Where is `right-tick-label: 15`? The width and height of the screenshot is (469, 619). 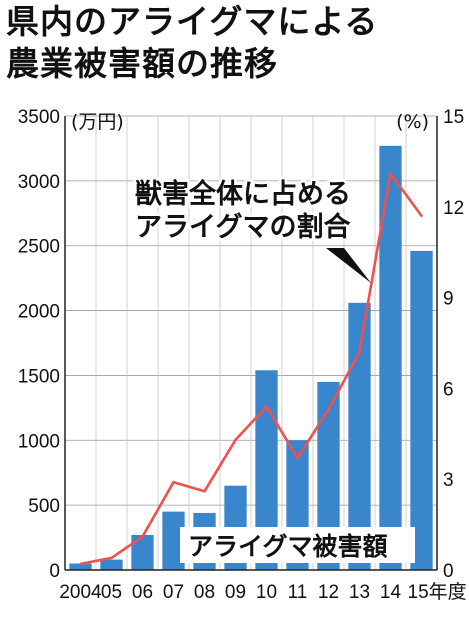
right-tick-label: 15 is located at coordinates (453, 117).